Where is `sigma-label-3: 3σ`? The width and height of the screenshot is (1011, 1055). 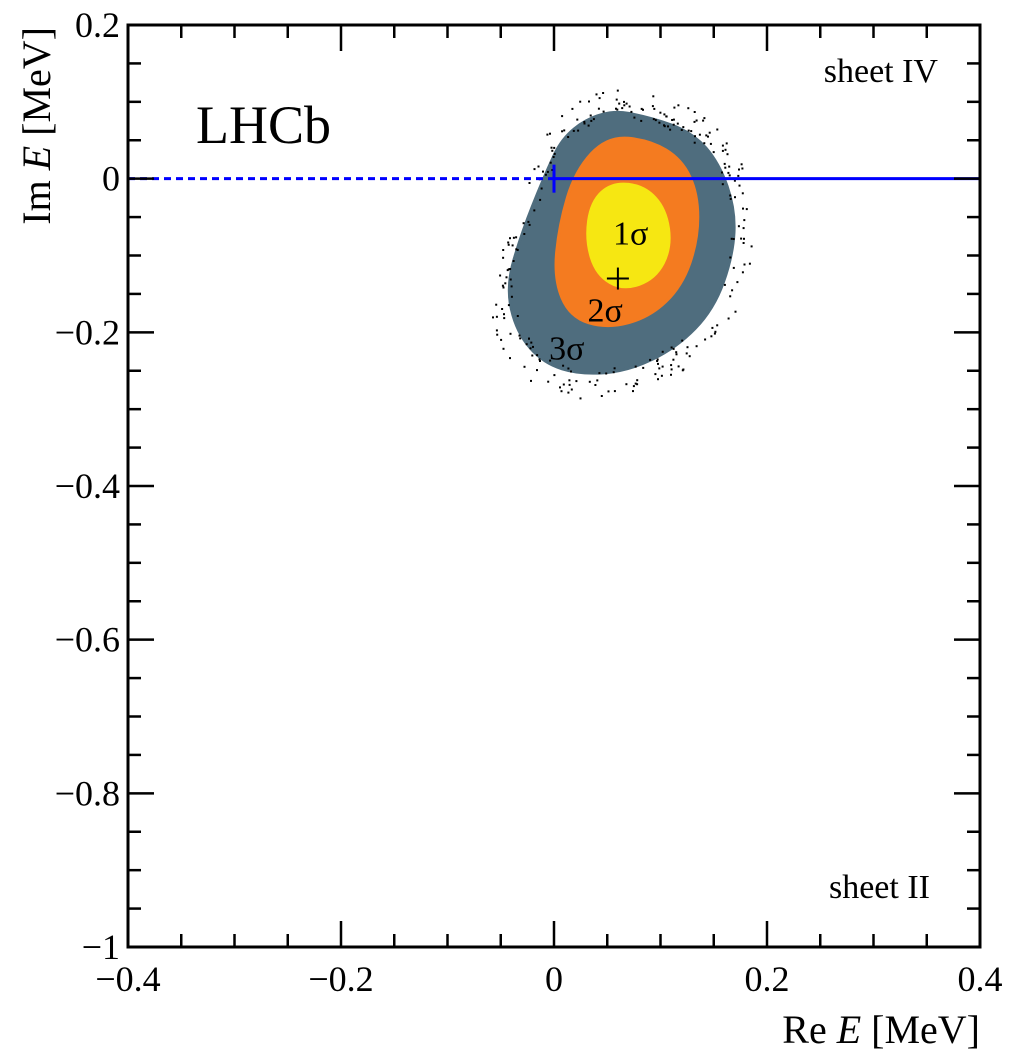
sigma-label-3: 3σ is located at coordinates (566, 349).